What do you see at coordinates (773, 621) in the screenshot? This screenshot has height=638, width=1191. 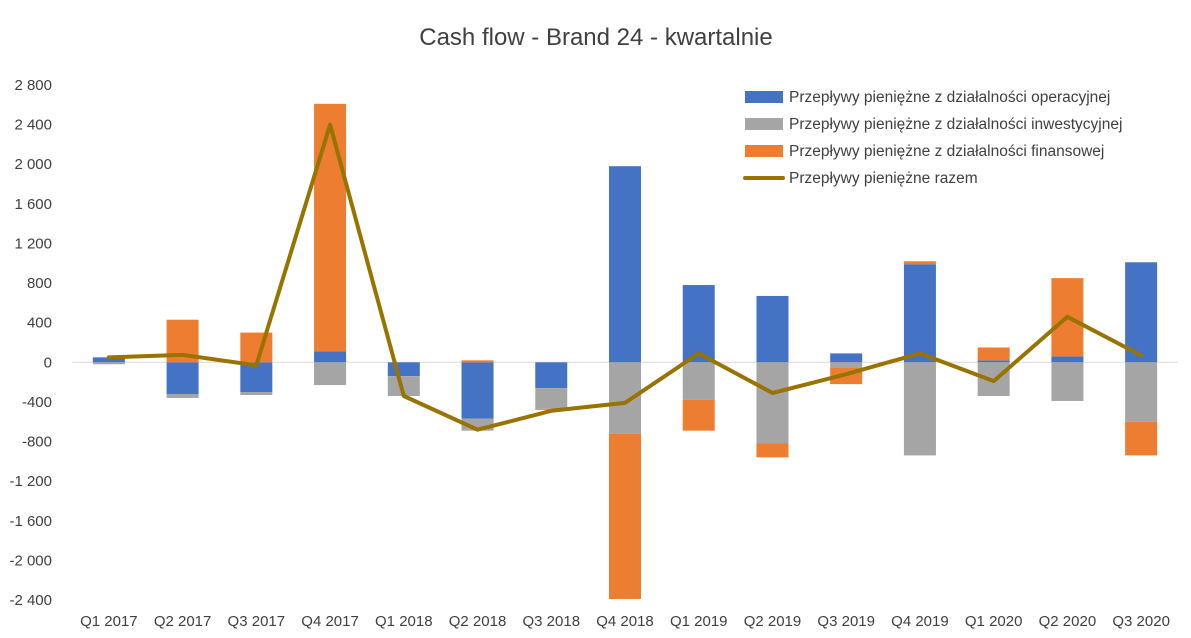 I see `x-tick-label: Q2 2019` at bounding box center [773, 621].